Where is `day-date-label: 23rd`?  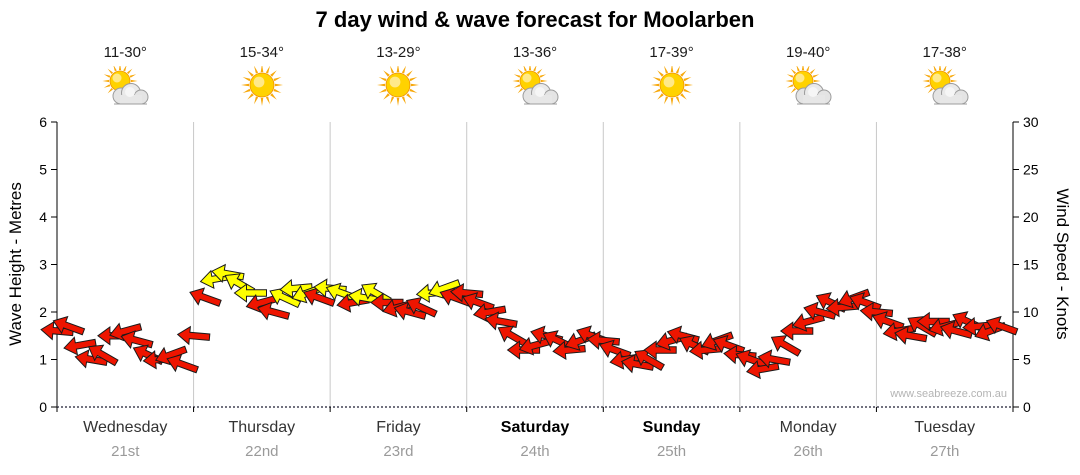
day-date-label: 23rd is located at coordinates (398, 451).